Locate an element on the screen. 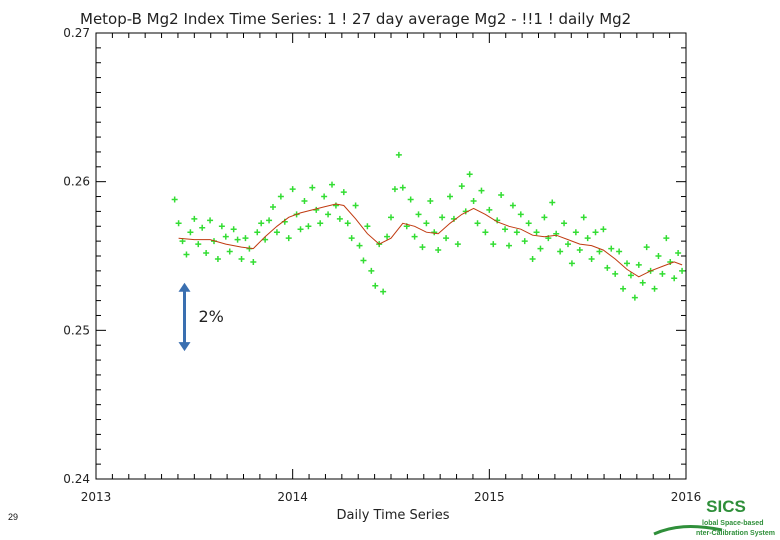 The image size is (780, 540). y-tick-label: 0.24 is located at coordinates (76, 479).